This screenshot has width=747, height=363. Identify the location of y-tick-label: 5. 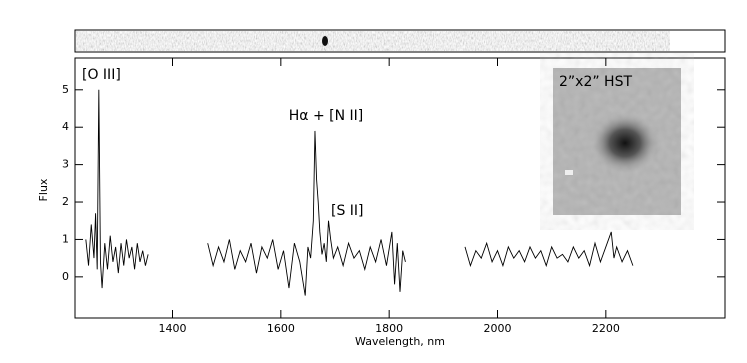
(65, 89).